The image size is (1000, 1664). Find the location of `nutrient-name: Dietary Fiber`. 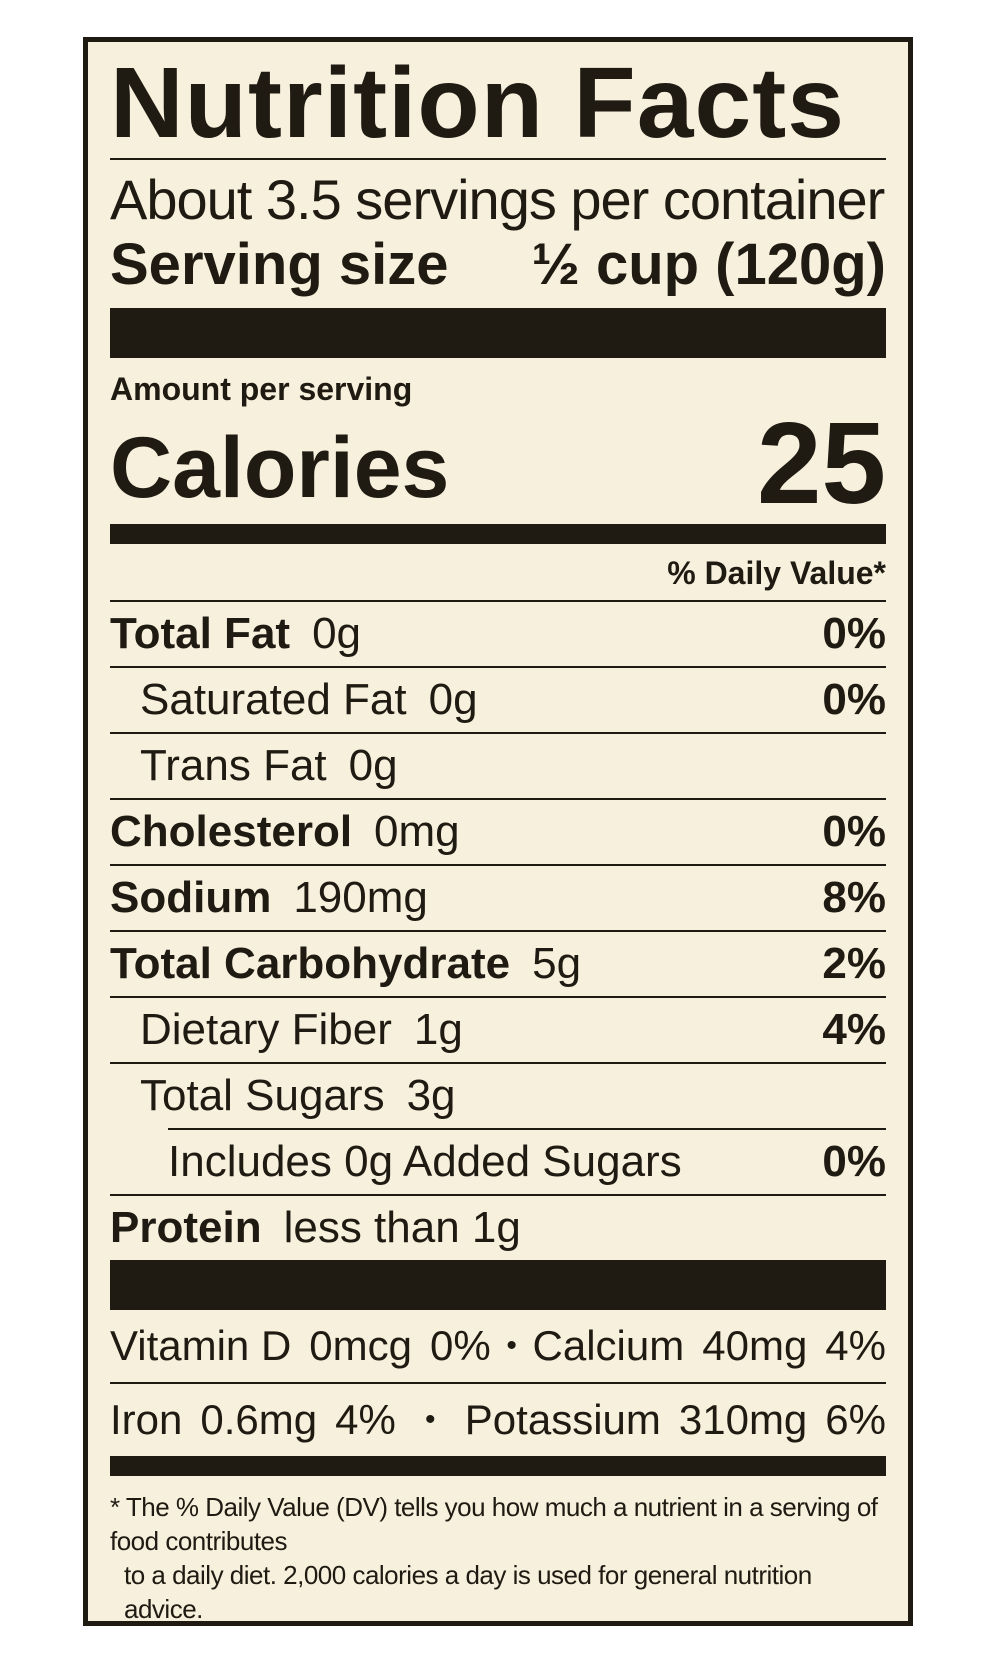

nutrient-name: Dietary Fiber is located at coordinates (266, 1029).